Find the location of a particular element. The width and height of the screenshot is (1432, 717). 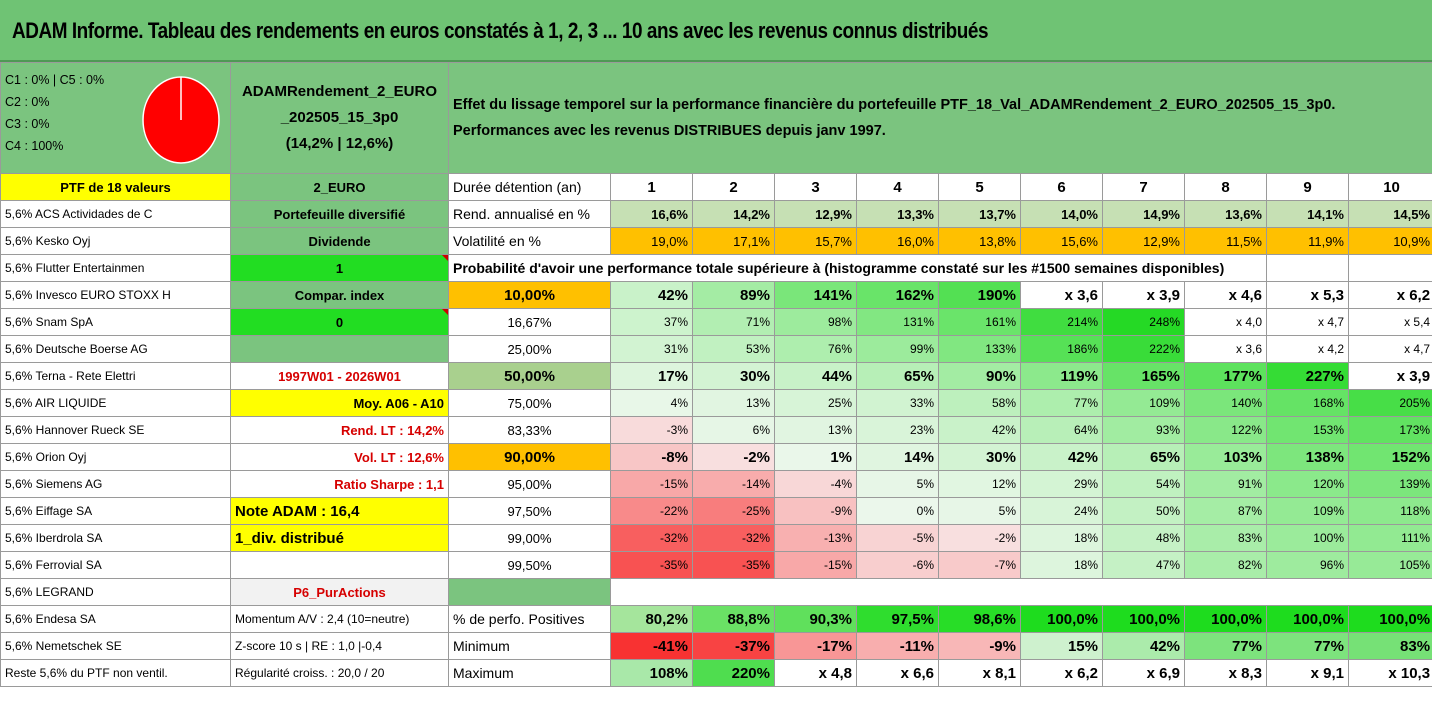

probability-level: 75,00% is located at coordinates (529, 403).